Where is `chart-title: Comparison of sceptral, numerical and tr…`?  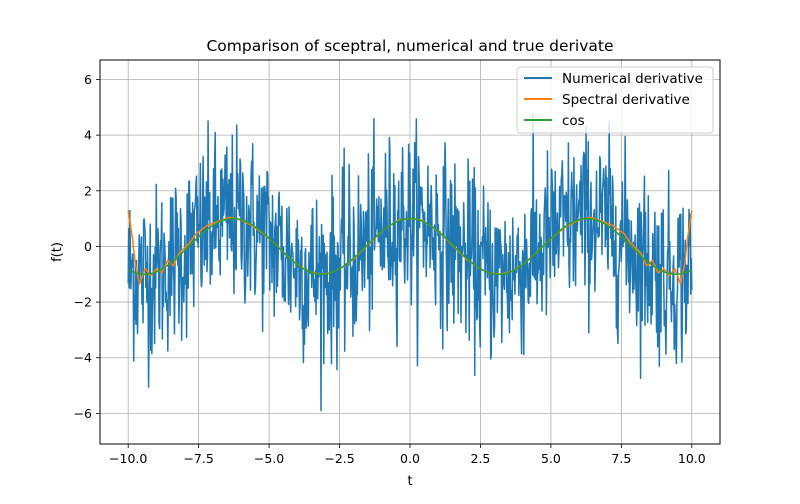 chart-title: Comparison of sceptral, numerical and tr… is located at coordinates (409, 46).